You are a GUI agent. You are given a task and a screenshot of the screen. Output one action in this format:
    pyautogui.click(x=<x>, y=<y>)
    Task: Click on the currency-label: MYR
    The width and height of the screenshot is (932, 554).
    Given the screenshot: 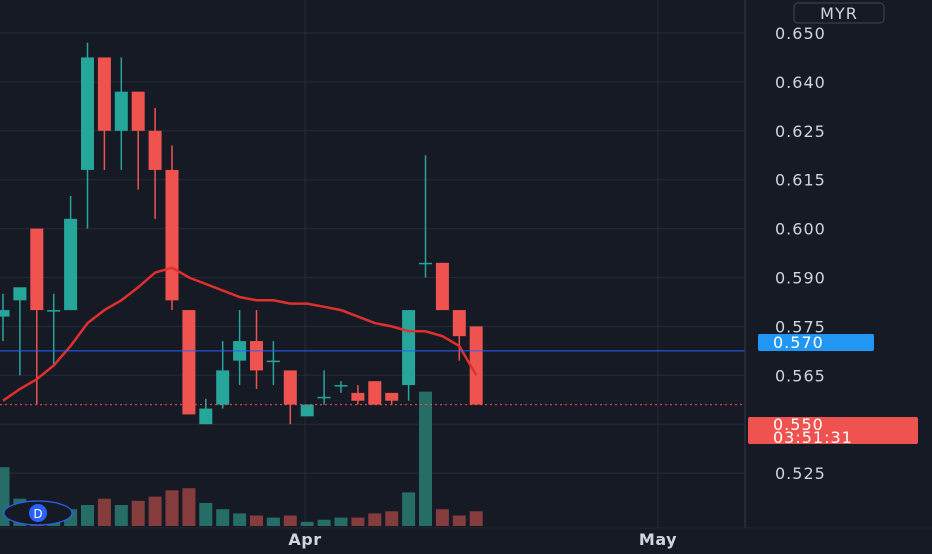 What is the action you would take?
    pyautogui.click(x=839, y=13)
    